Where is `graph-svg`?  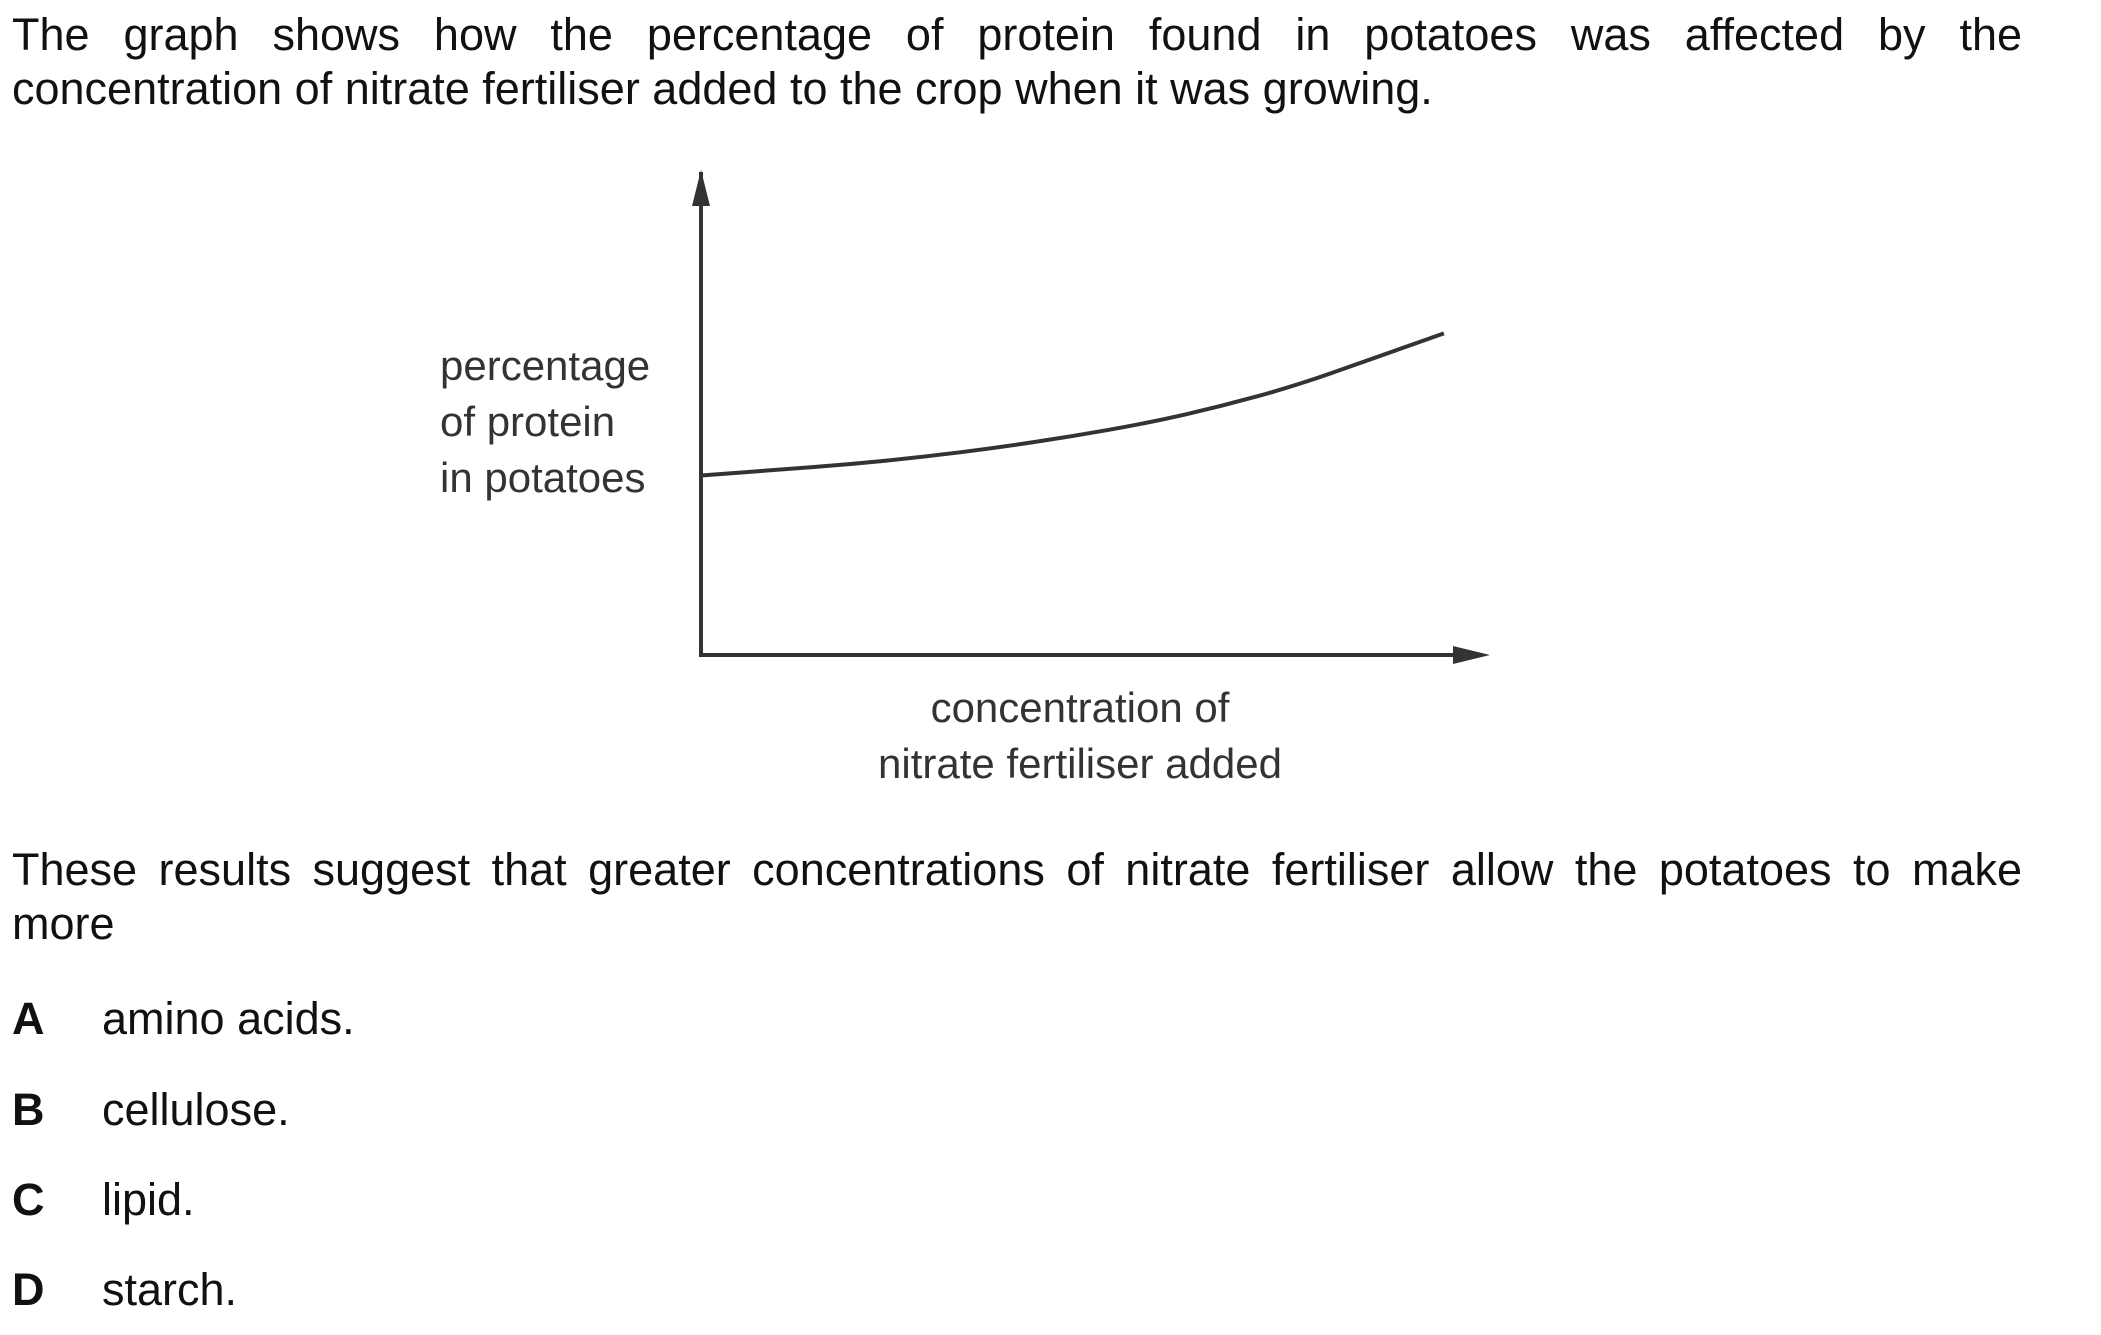
graph-svg is located at coordinates (1091, 417).